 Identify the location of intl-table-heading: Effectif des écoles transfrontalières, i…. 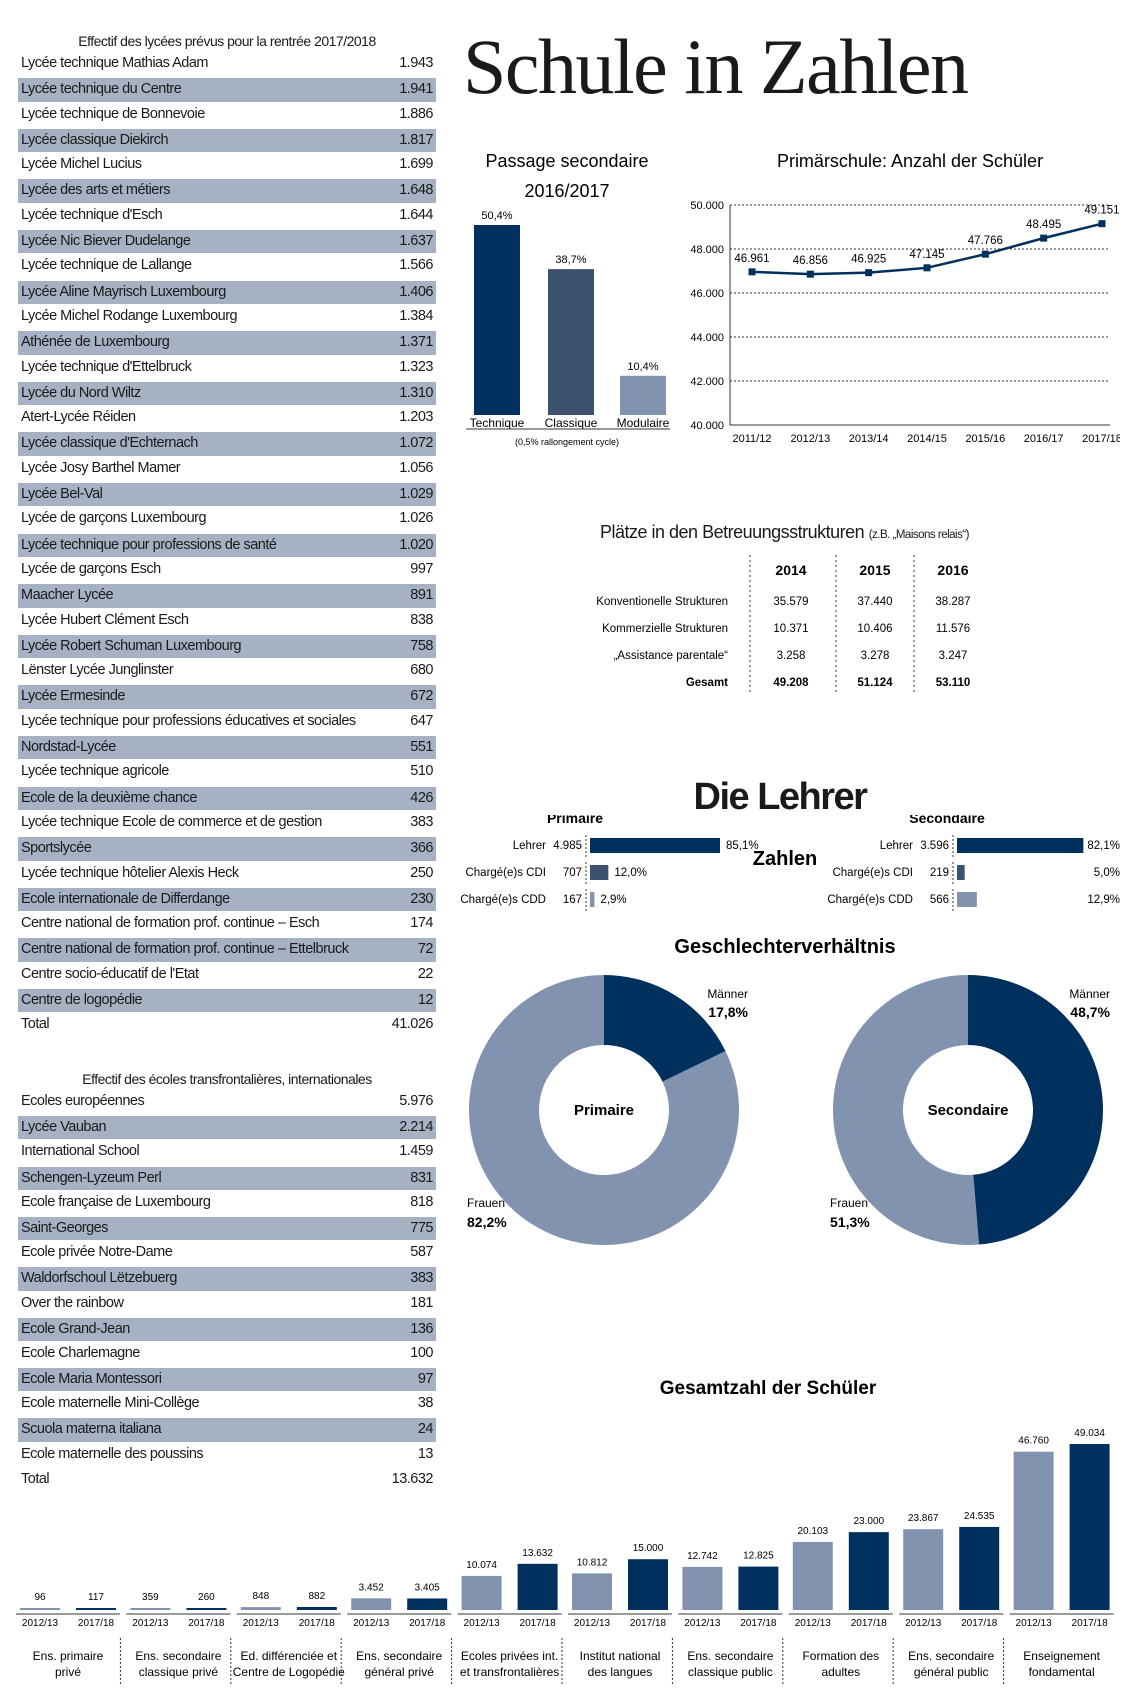
(227, 1079).